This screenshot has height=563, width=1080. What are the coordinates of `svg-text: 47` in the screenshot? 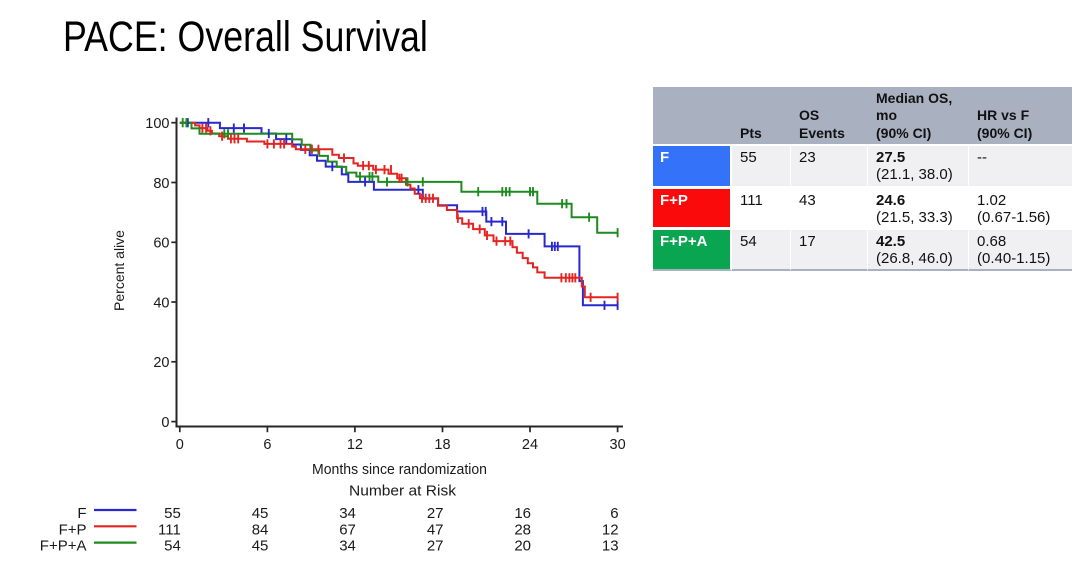 It's located at (435, 529).